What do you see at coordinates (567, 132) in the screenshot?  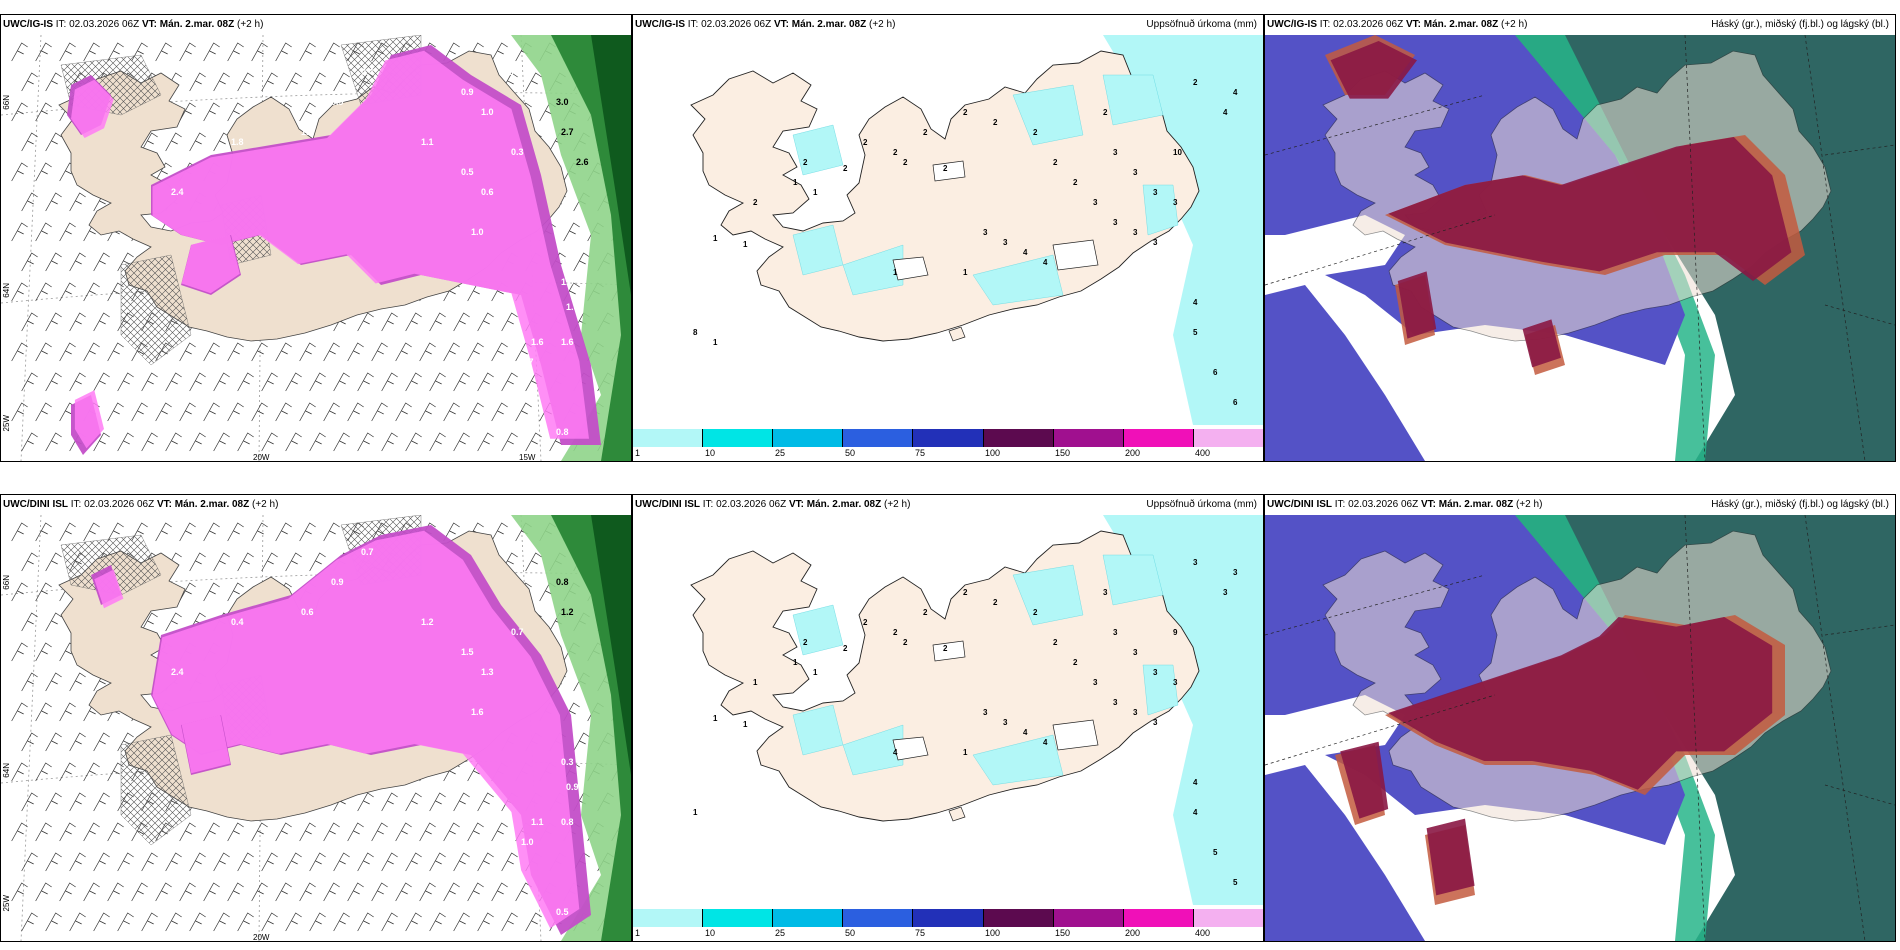 I see `shower-amount-label: 2.7` at bounding box center [567, 132].